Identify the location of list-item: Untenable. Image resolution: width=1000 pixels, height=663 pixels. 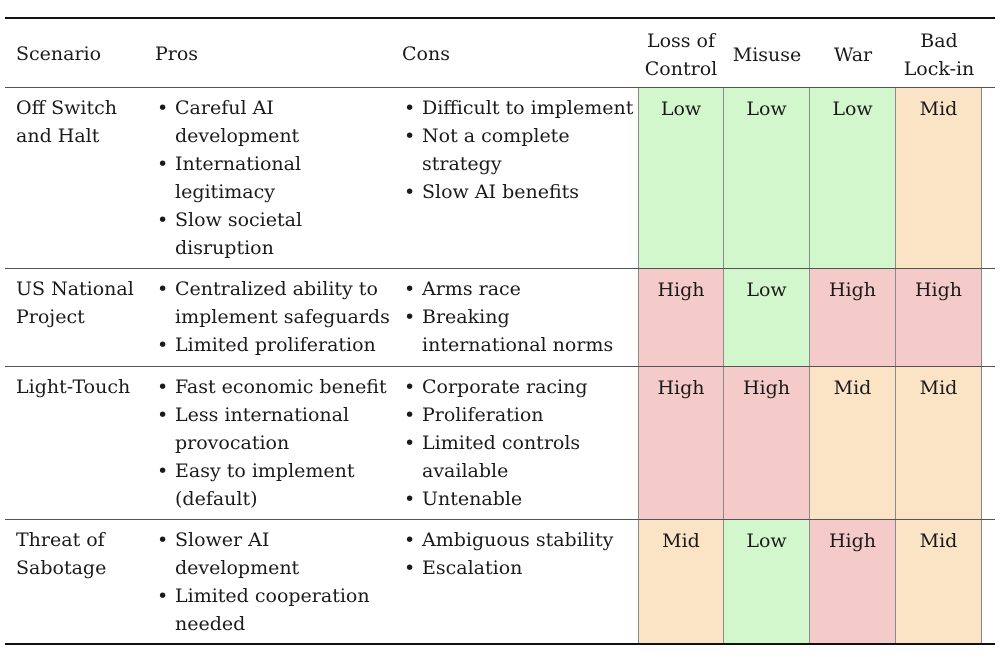
(495, 499).